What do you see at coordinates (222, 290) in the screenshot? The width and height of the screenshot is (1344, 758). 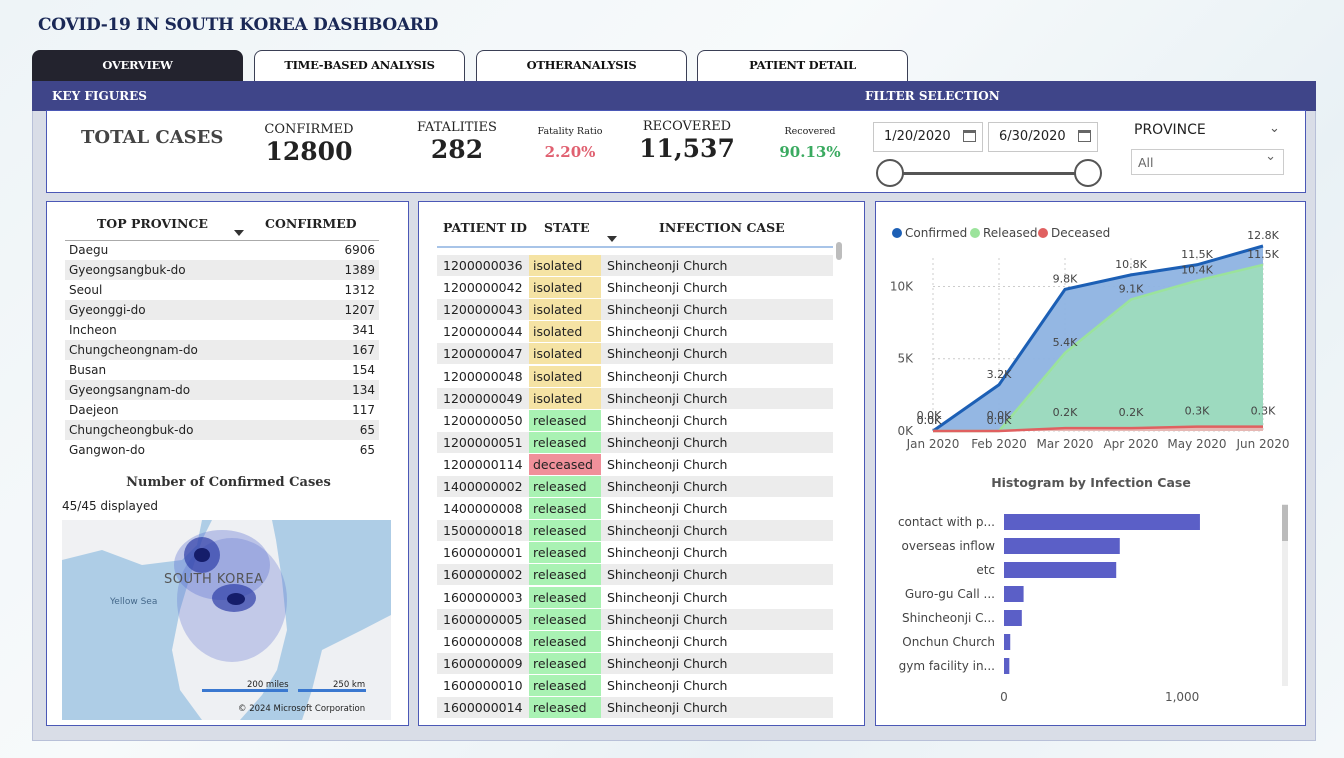 I see `table-row: Seoul 1312` at bounding box center [222, 290].